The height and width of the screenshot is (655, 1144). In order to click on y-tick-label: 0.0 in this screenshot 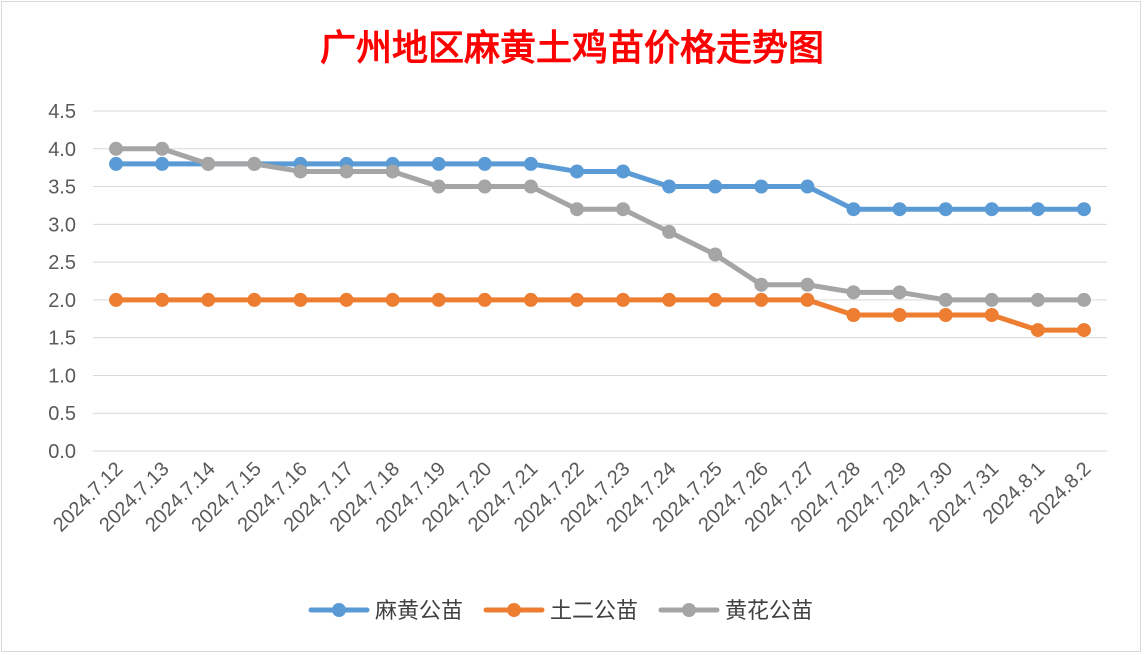, I will do `click(62, 452)`.